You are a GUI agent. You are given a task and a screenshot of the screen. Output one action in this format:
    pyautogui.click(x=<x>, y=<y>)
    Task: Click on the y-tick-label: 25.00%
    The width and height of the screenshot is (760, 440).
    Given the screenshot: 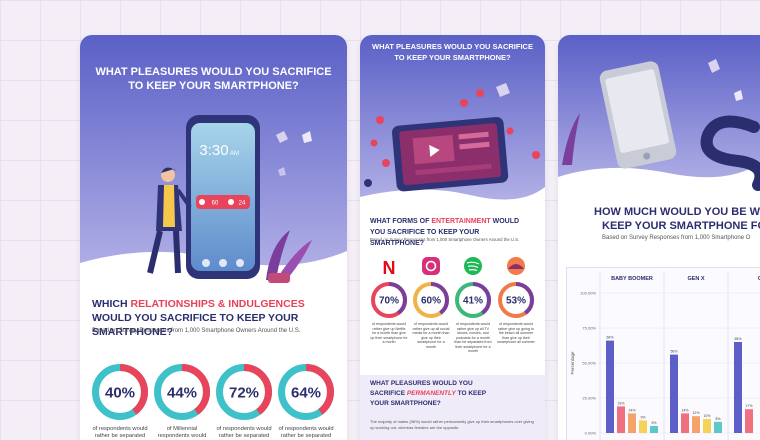 What is the action you would take?
    pyautogui.click(x=589, y=398)
    